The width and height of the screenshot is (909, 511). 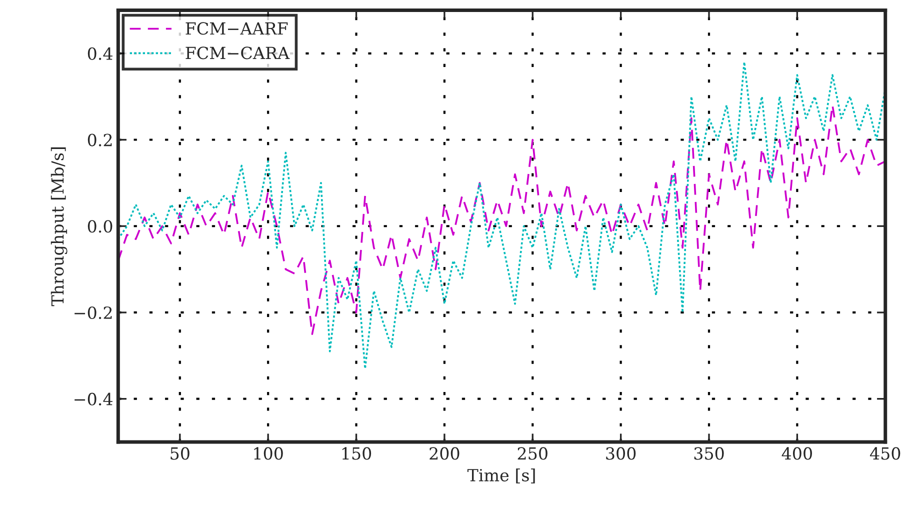 I want to click on x-tick-label: 200, so click(x=445, y=453).